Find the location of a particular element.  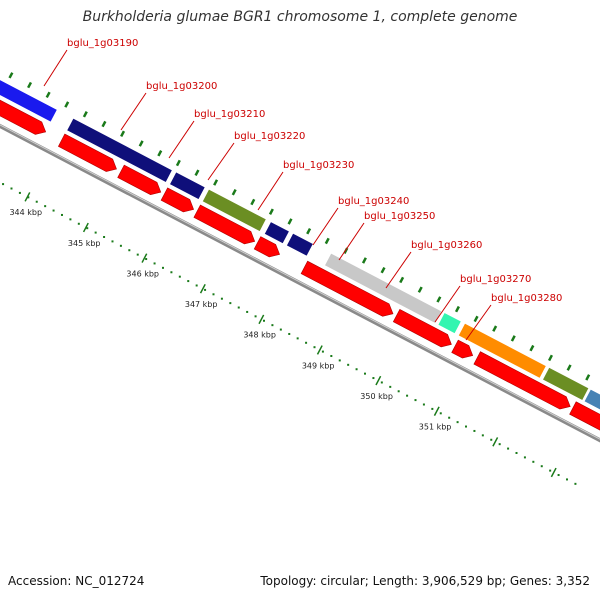

scale-label: 349 kbp is located at coordinates (318, 365).